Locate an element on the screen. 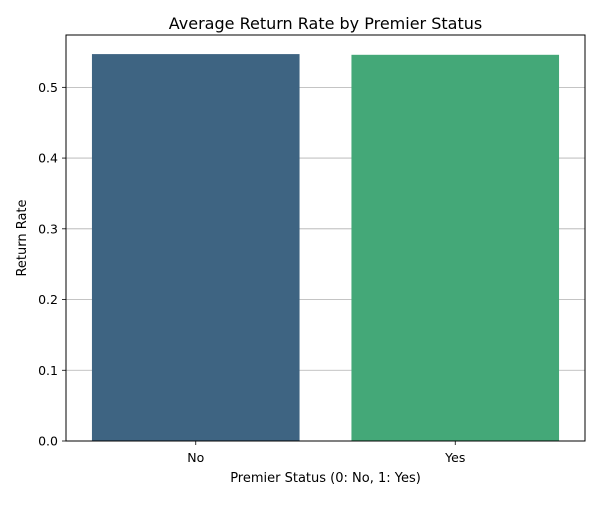 The image size is (600, 505). y-tick-label: 0.5 is located at coordinates (48, 87).